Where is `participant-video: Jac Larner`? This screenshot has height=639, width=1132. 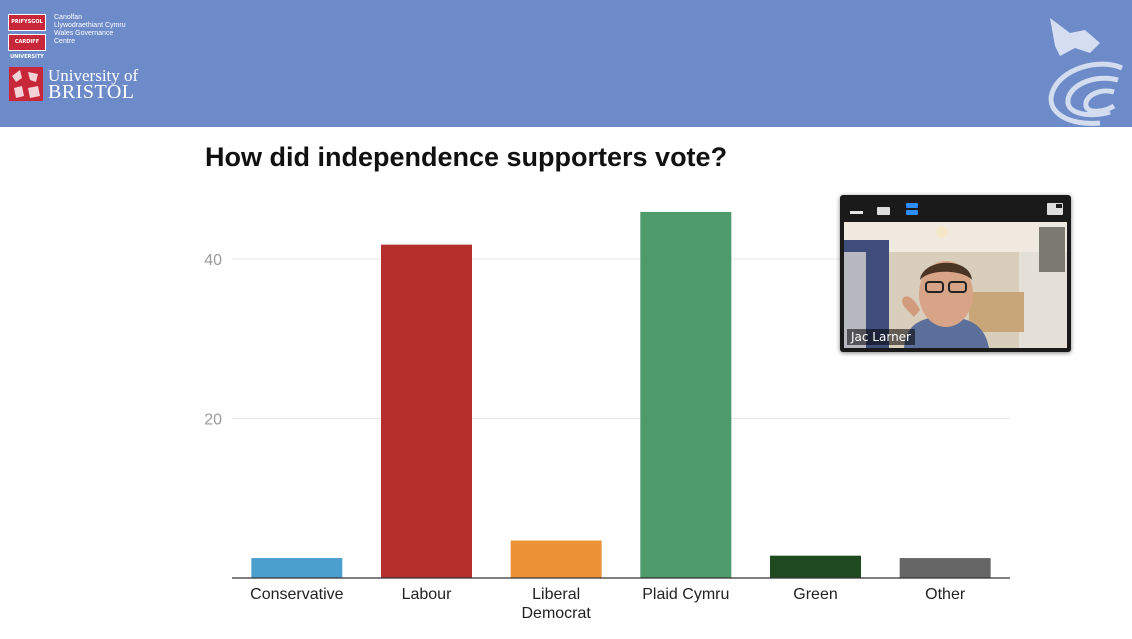 participant-video: Jac Larner is located at coordinates (955, 285).